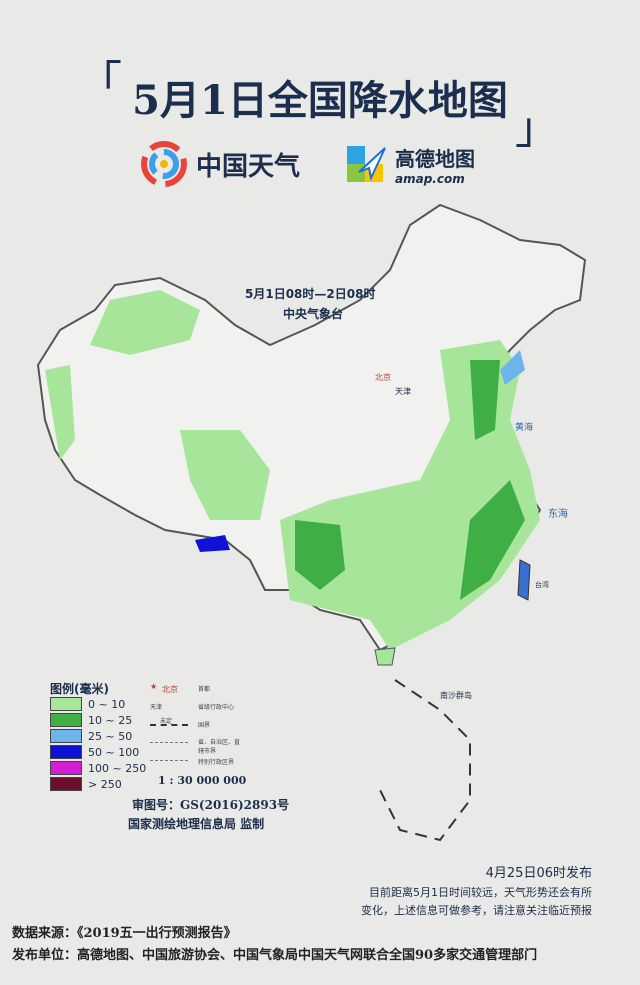  What do you see at coordinates (524, 428) in the screenshot?
I see `label-yellow-sea: 黄海` at bounding box center [524, 428].